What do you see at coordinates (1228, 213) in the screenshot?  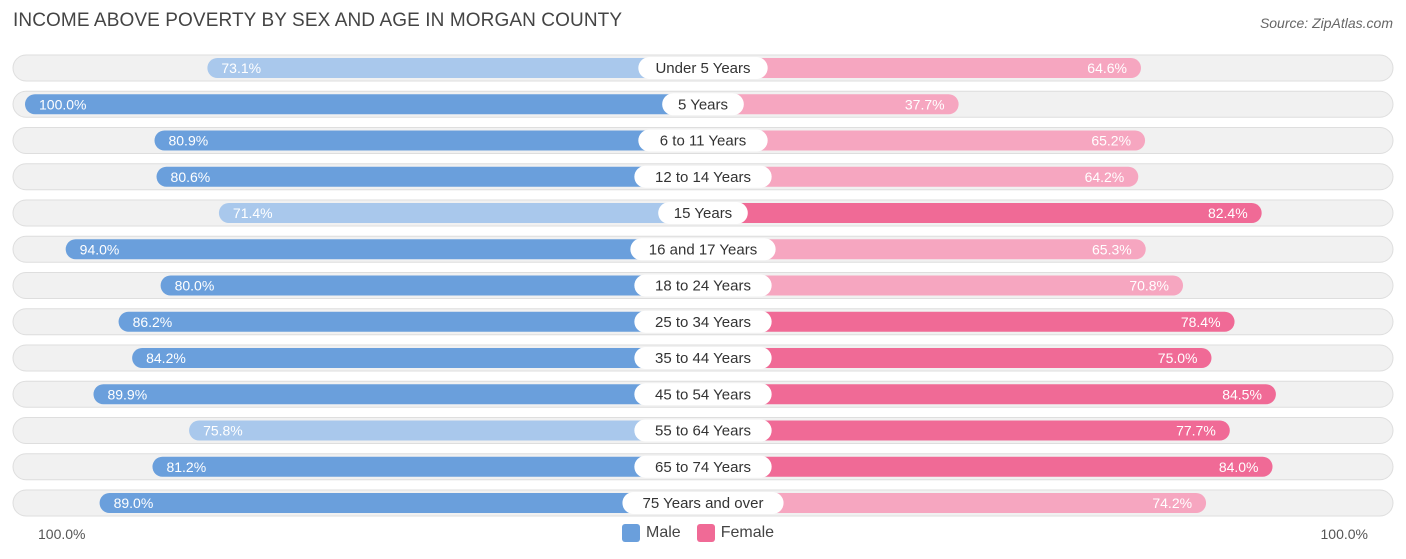 I see `data-label-female: 82.4%` at bounding box center [1228, 213].